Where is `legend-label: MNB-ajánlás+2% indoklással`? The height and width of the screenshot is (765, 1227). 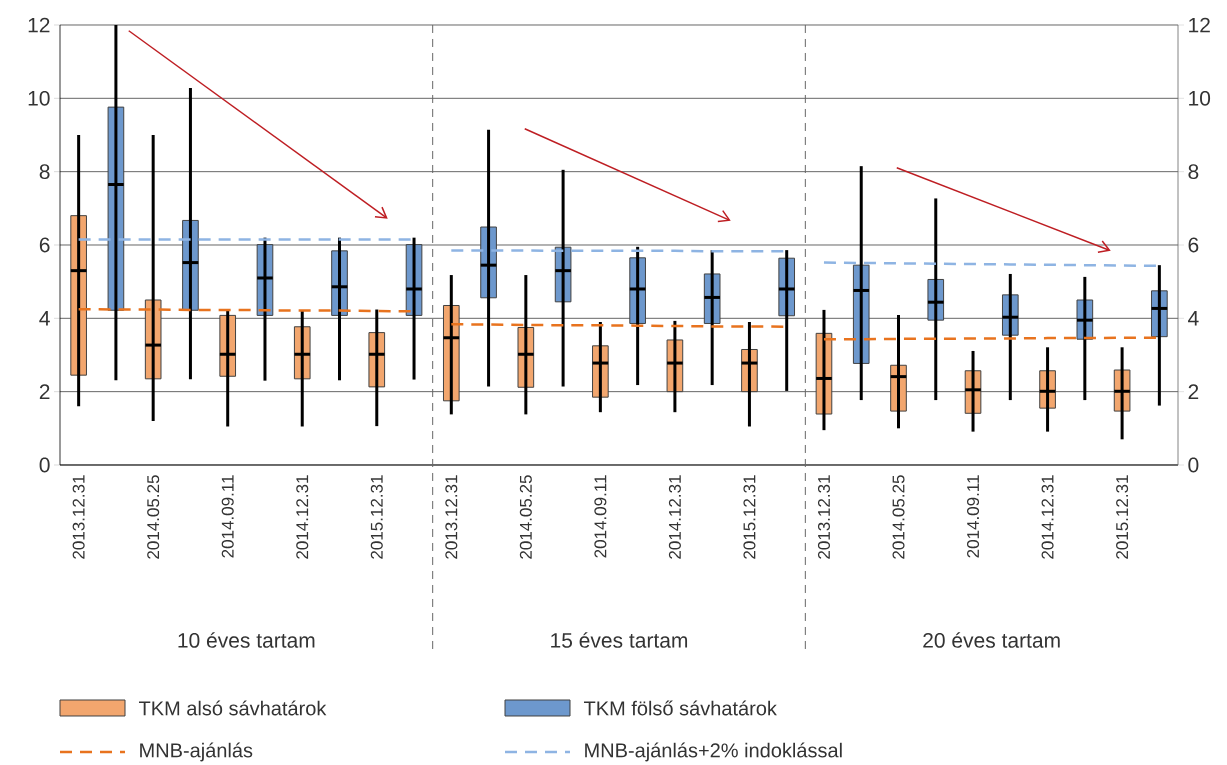
legend-label: MNB-ajánlás+2% indoklással is located at coordinates (713, 752).